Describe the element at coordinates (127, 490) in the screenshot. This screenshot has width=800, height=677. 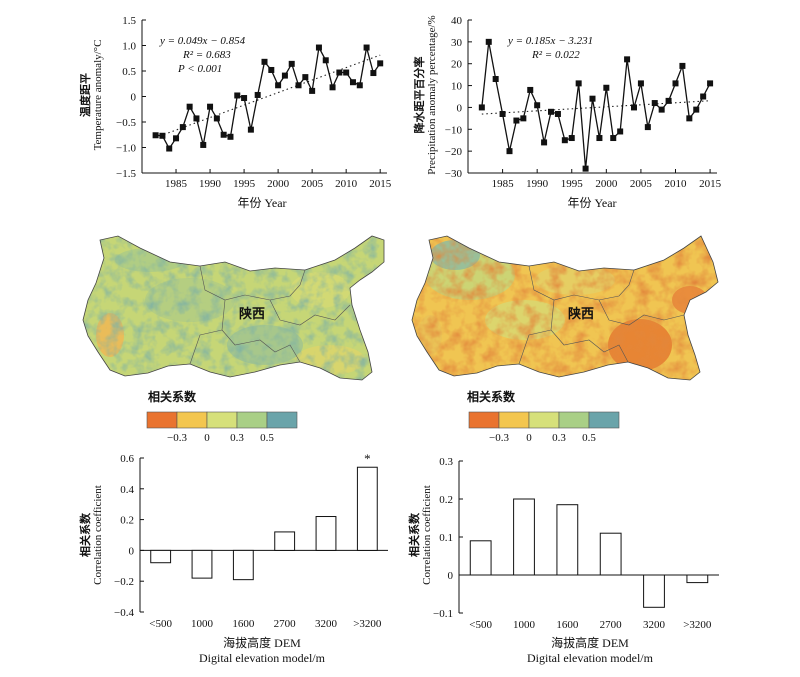
I see `y-tick-label: 0.4` at that location.